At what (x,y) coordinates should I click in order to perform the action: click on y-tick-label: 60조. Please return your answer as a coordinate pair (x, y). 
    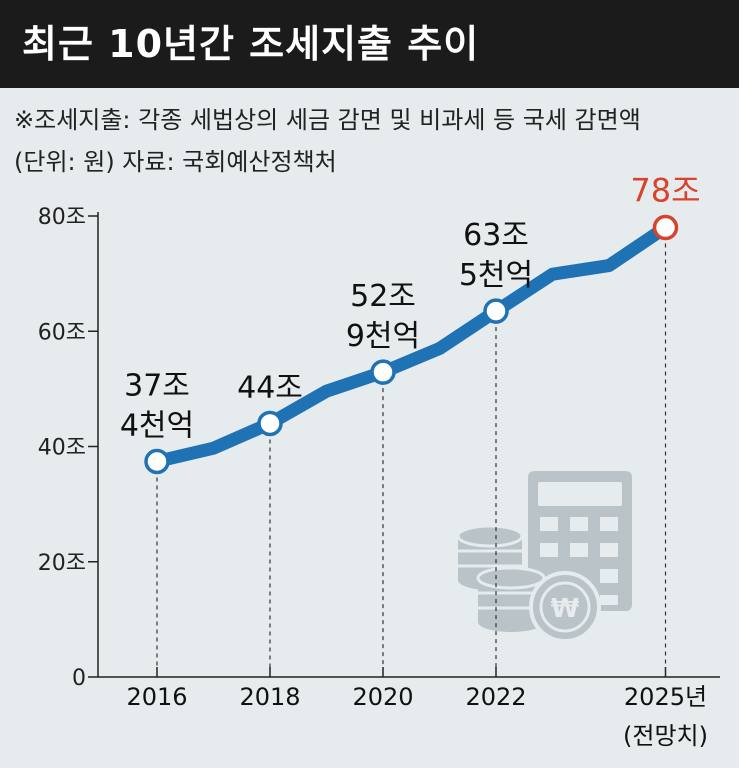
    Looking at the image, I should click on (62, 332).